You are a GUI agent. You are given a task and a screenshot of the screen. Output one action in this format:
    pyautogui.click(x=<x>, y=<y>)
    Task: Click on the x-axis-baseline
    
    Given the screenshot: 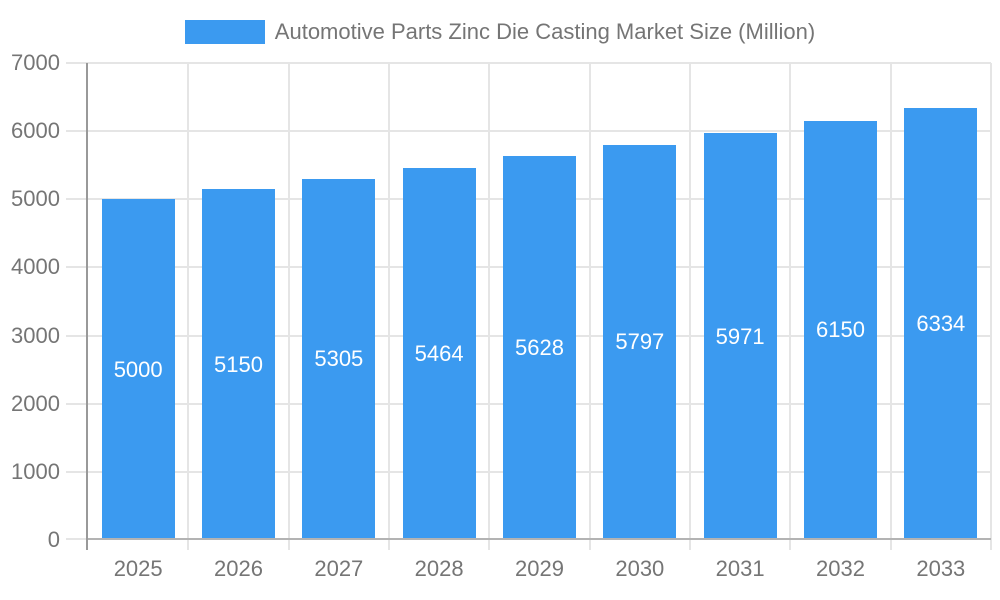 What is the action you would take?
    pyautogui.click(x=539, y=539)
    